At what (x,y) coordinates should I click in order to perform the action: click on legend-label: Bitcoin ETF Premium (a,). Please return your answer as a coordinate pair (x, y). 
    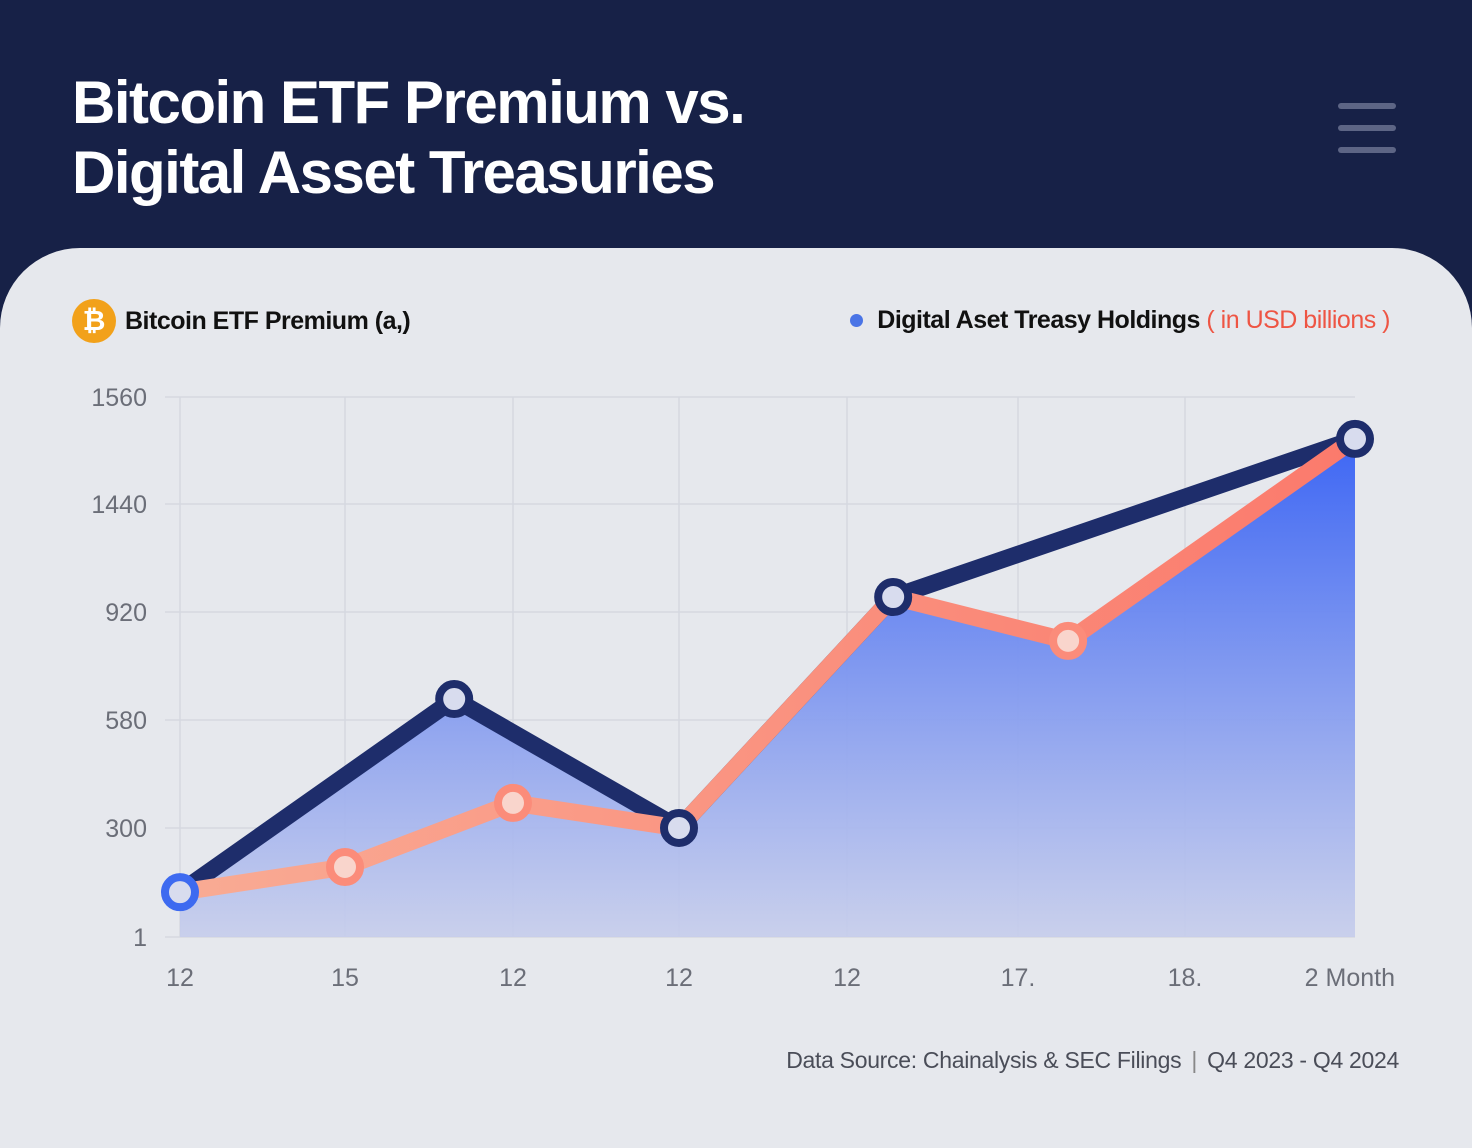
    Looking at the image, I should click on (268, 320).